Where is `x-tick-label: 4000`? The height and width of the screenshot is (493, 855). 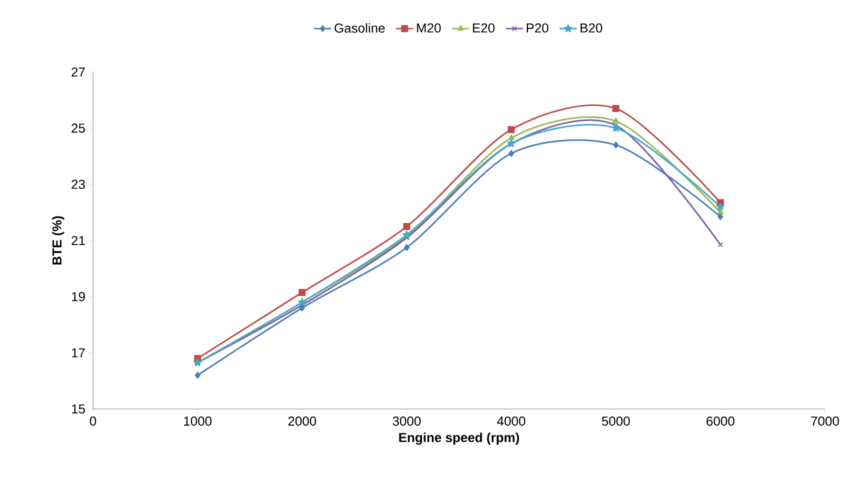
x-tick-label: 4000 is located at coordinates (511, 421).